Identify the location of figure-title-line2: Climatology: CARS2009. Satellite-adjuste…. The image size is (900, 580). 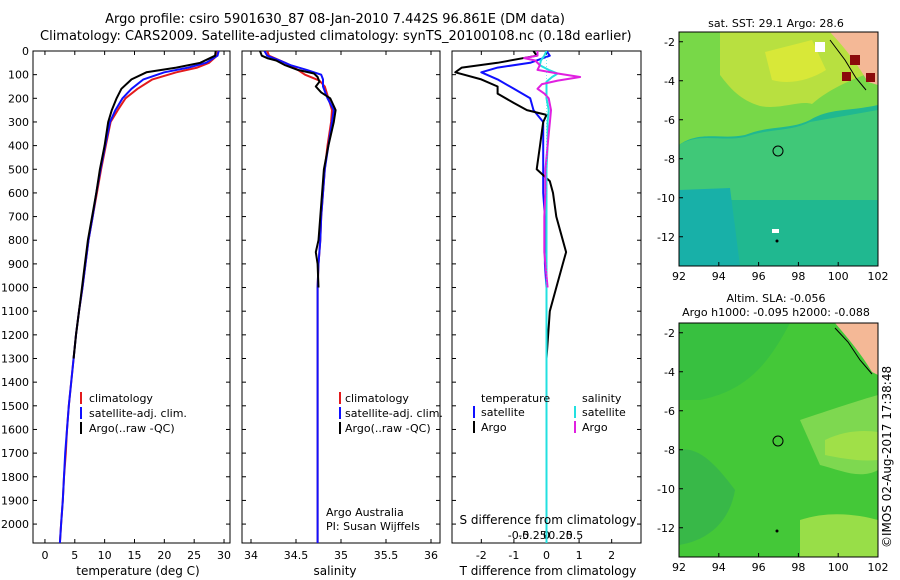
(336, 36).